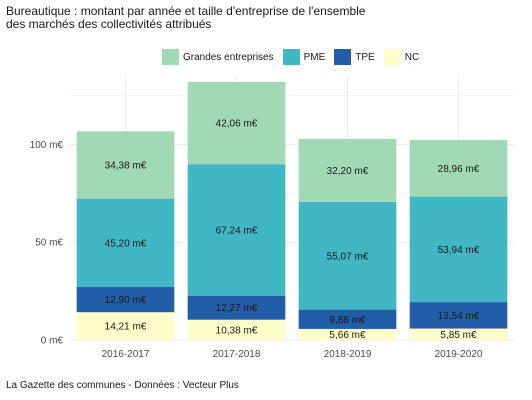 The height and width of the screenshot is (400, 532). Describe the element at coordinates (291, 57) in the screenshot. I see `legend-swatch-pme` at that location.